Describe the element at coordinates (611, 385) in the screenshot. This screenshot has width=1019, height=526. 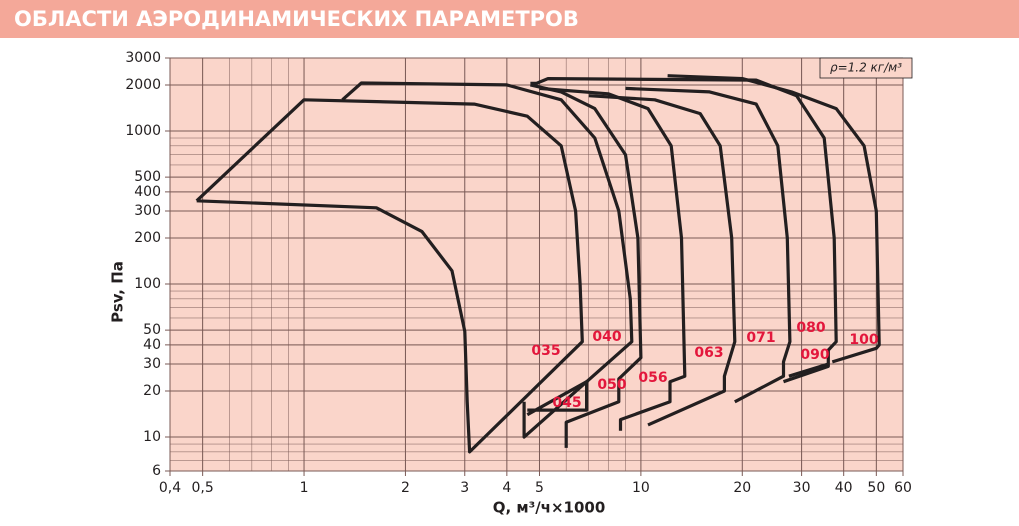
I see `region-label: 050` at that location.